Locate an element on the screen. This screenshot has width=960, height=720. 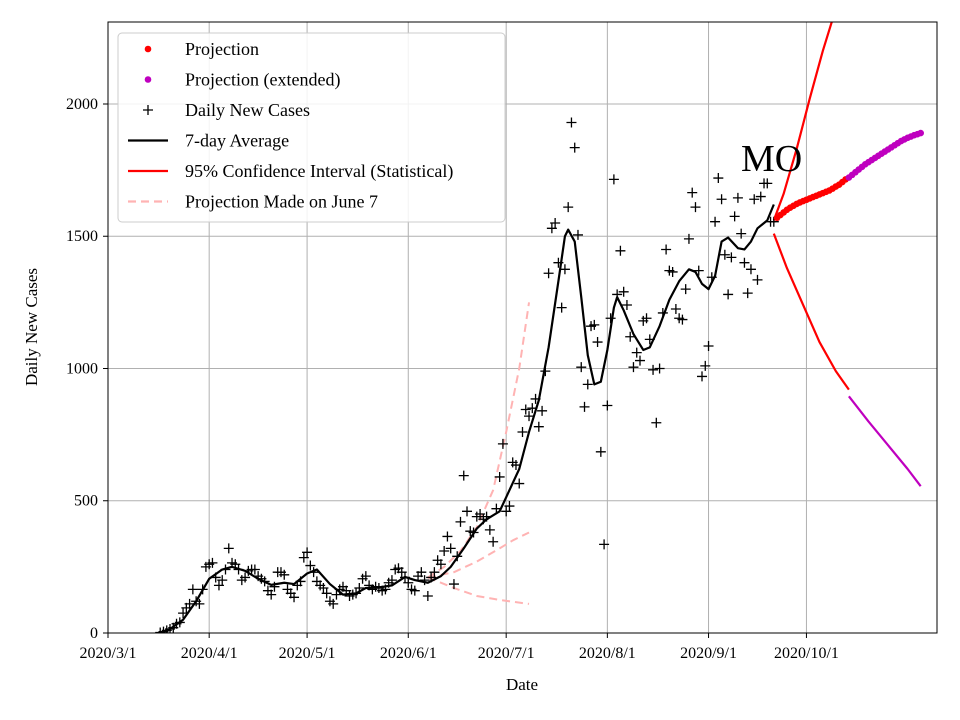
x-tick-label: 2020/8/1 is located at coordinates (607, 653).